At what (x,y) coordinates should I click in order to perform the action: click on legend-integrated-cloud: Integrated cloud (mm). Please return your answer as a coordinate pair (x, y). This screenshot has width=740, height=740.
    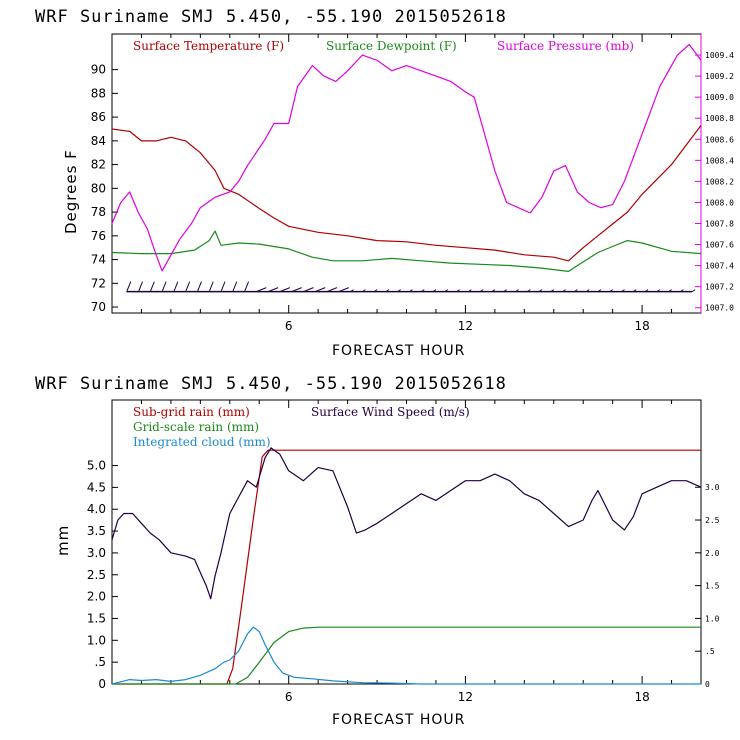
    Looking at the image, I should click on (202, 442).